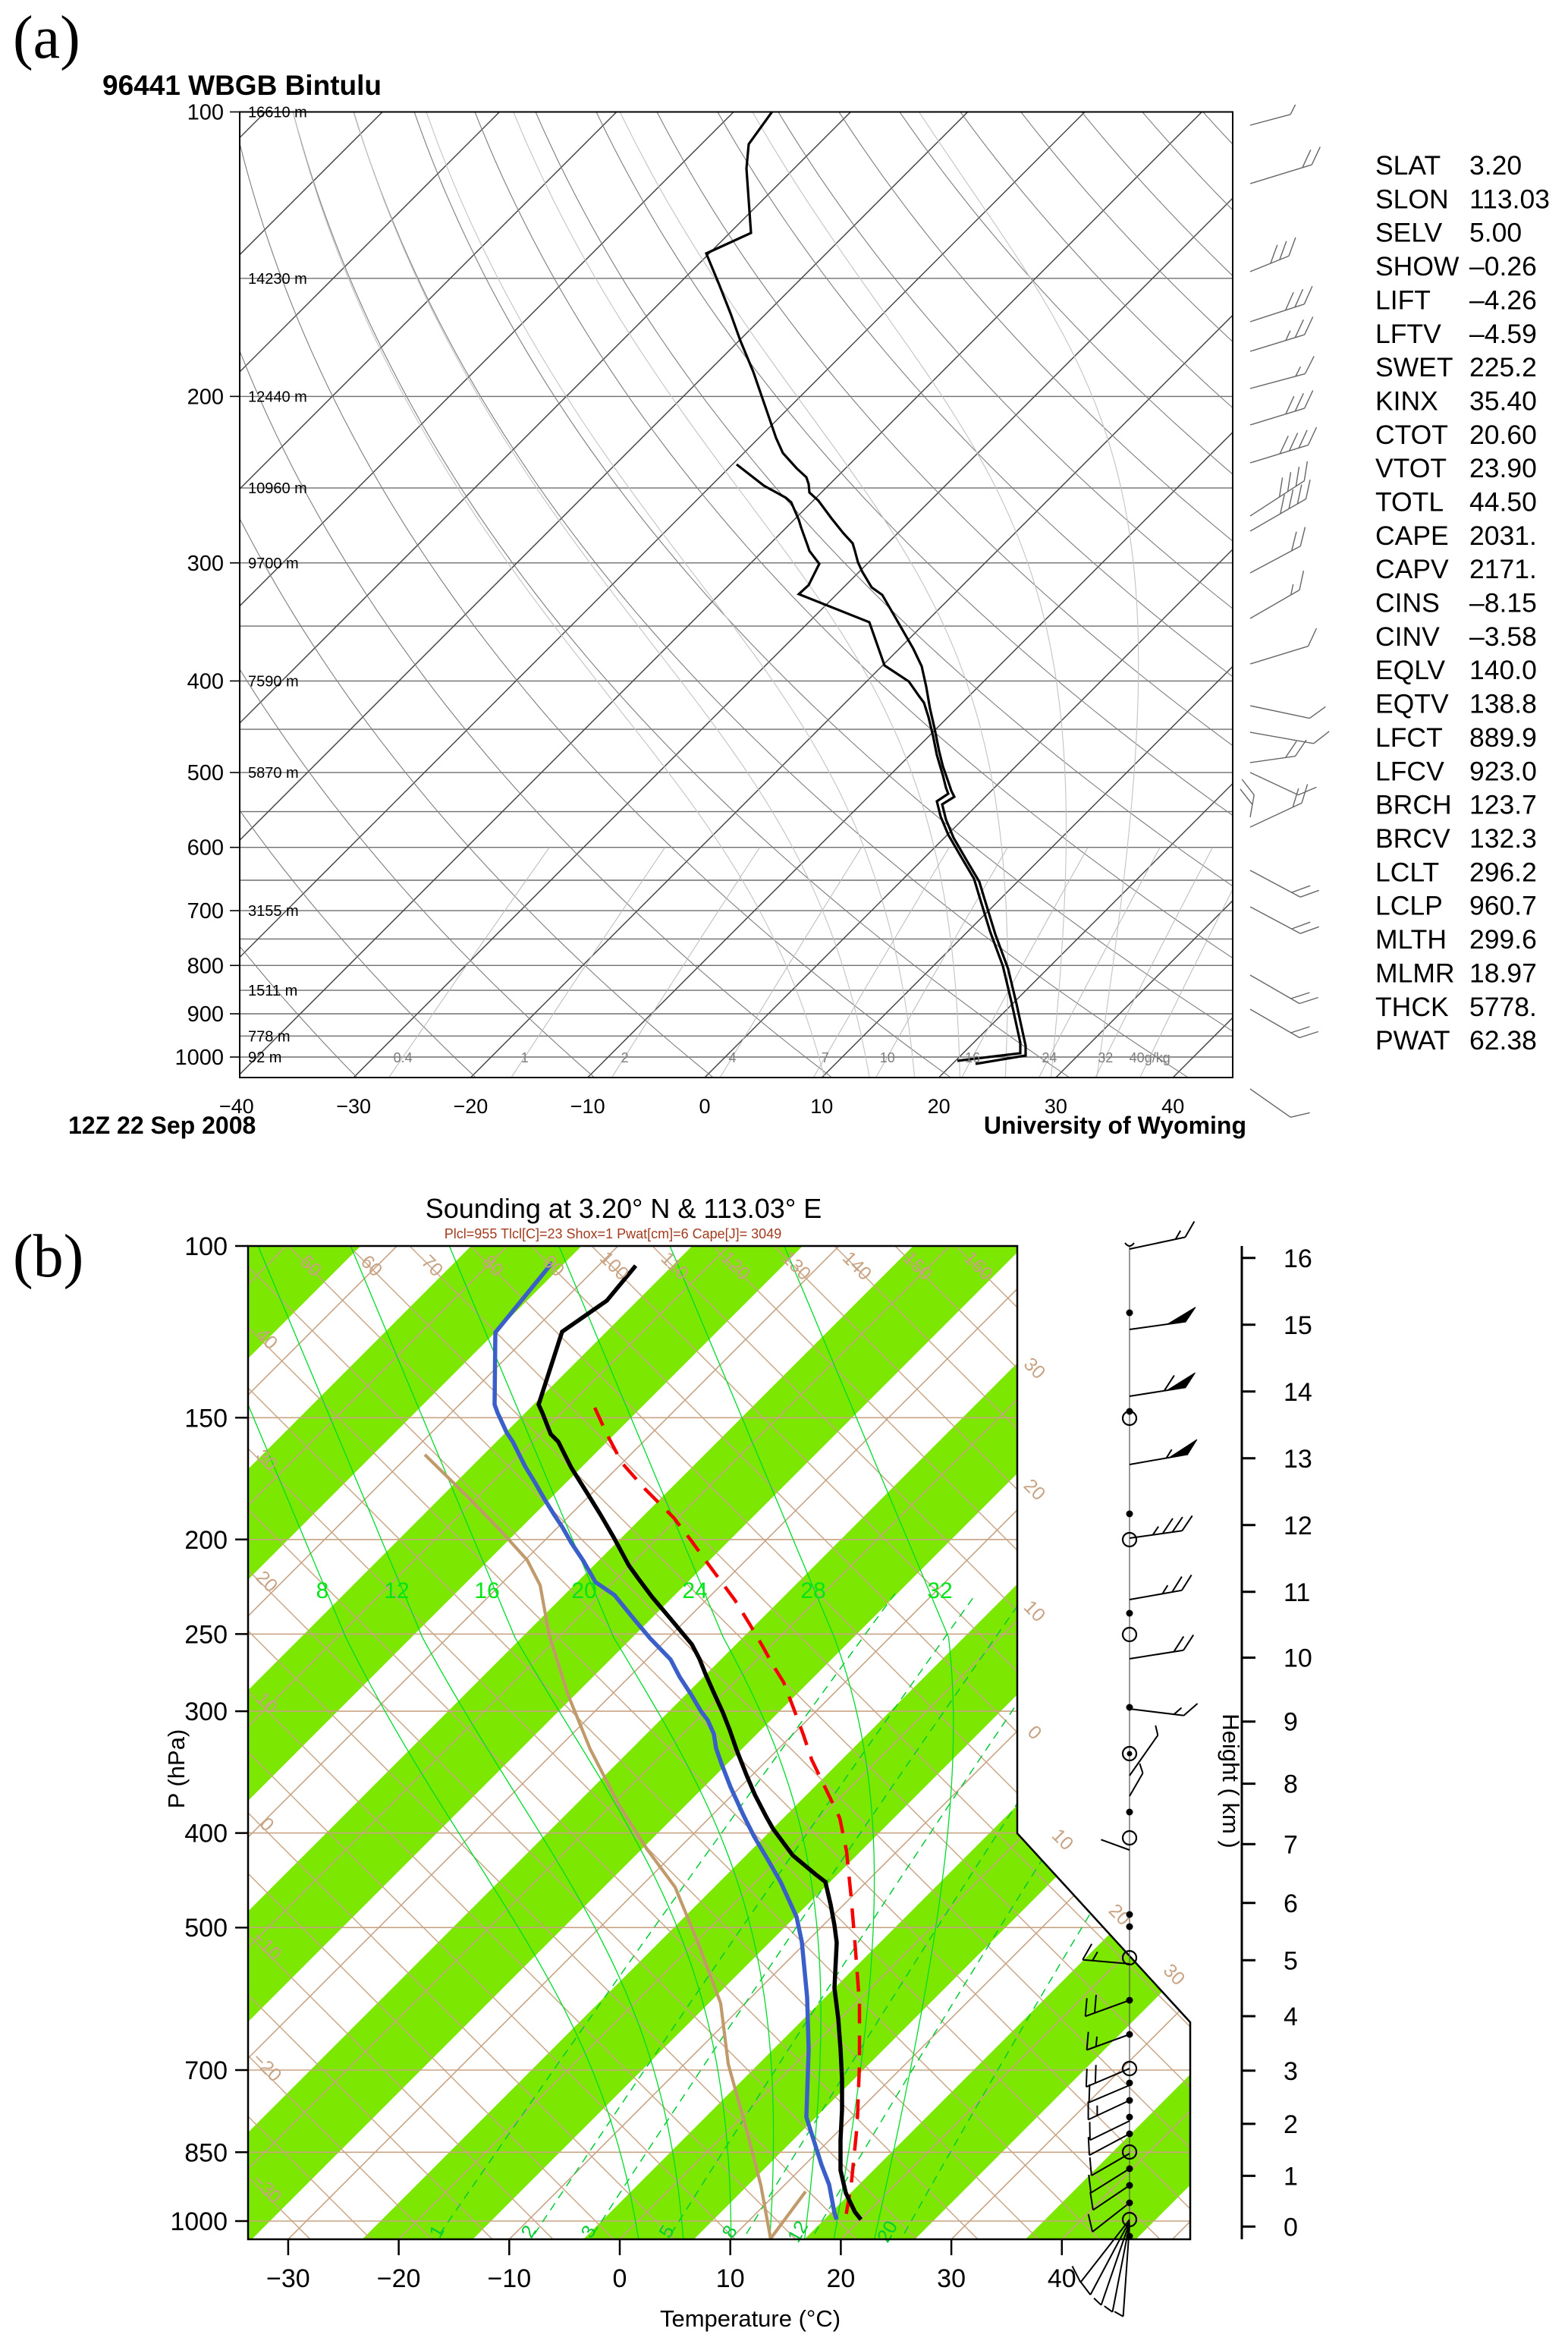  I want to click on svg-text: LFCV, so click(1409, 771).